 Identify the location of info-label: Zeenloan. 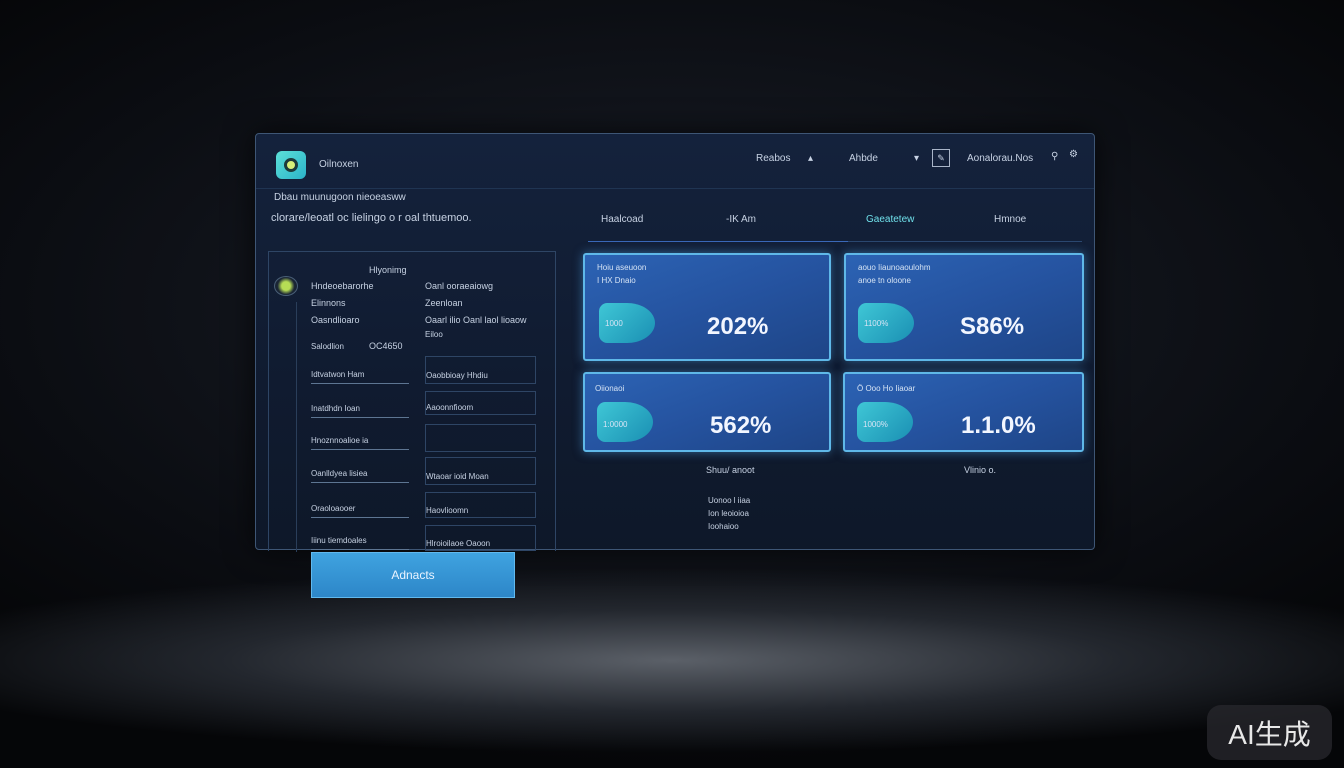
(444, 303).